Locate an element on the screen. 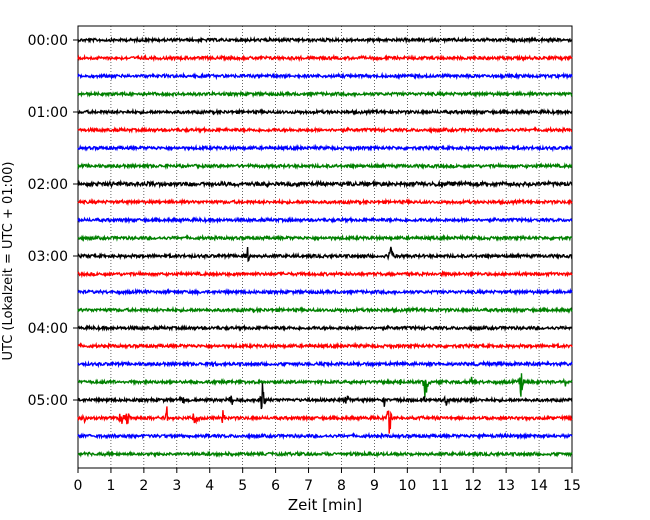 This screenshot has height=520, width=650. y-tick-label: 03:00 is located at coordinates (48, 257).